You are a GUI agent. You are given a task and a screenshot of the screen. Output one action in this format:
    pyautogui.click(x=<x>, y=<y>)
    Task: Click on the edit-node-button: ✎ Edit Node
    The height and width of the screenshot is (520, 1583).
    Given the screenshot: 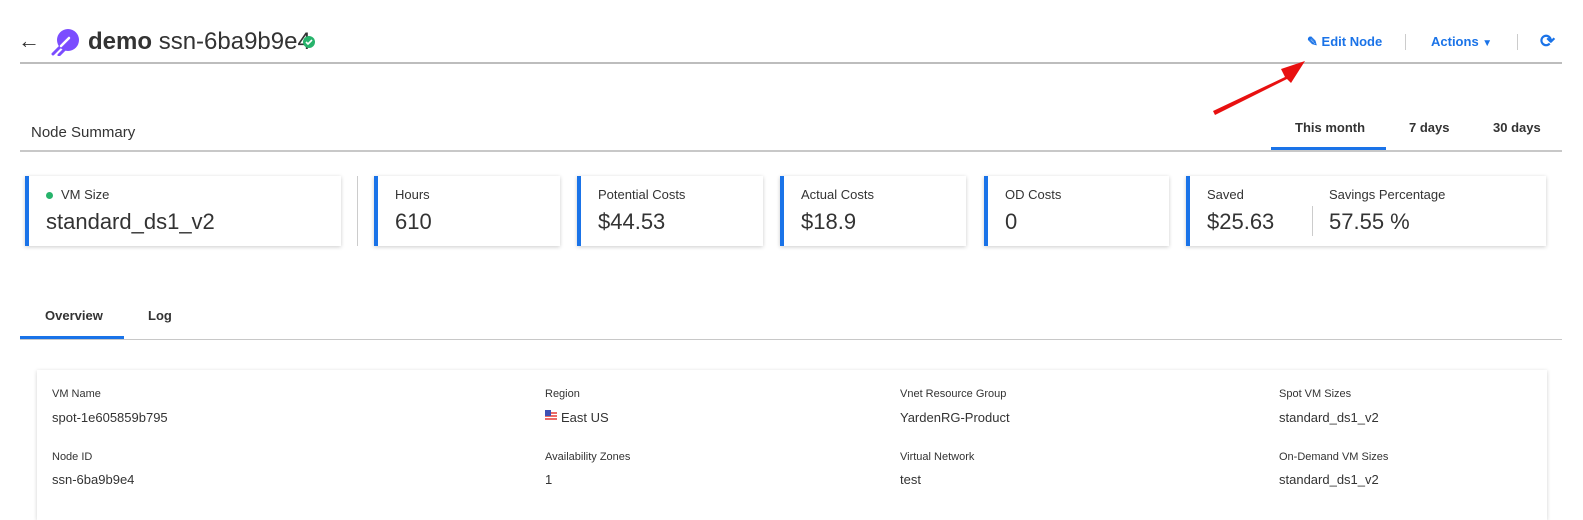 What is the action you would take?
    pyautogui.click(x=1344, y=42)
    